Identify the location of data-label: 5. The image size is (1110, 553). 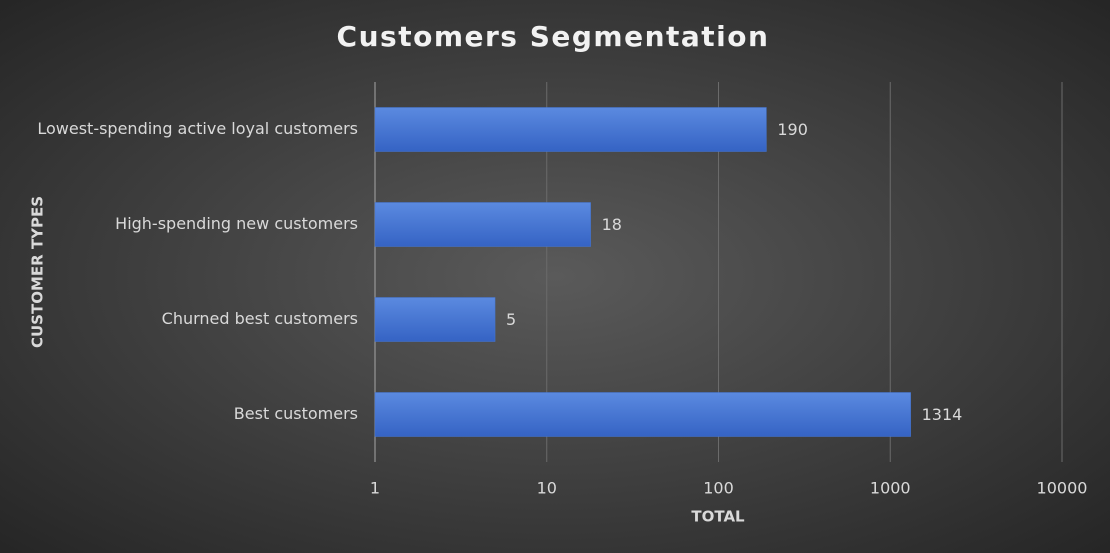
(511, 319).